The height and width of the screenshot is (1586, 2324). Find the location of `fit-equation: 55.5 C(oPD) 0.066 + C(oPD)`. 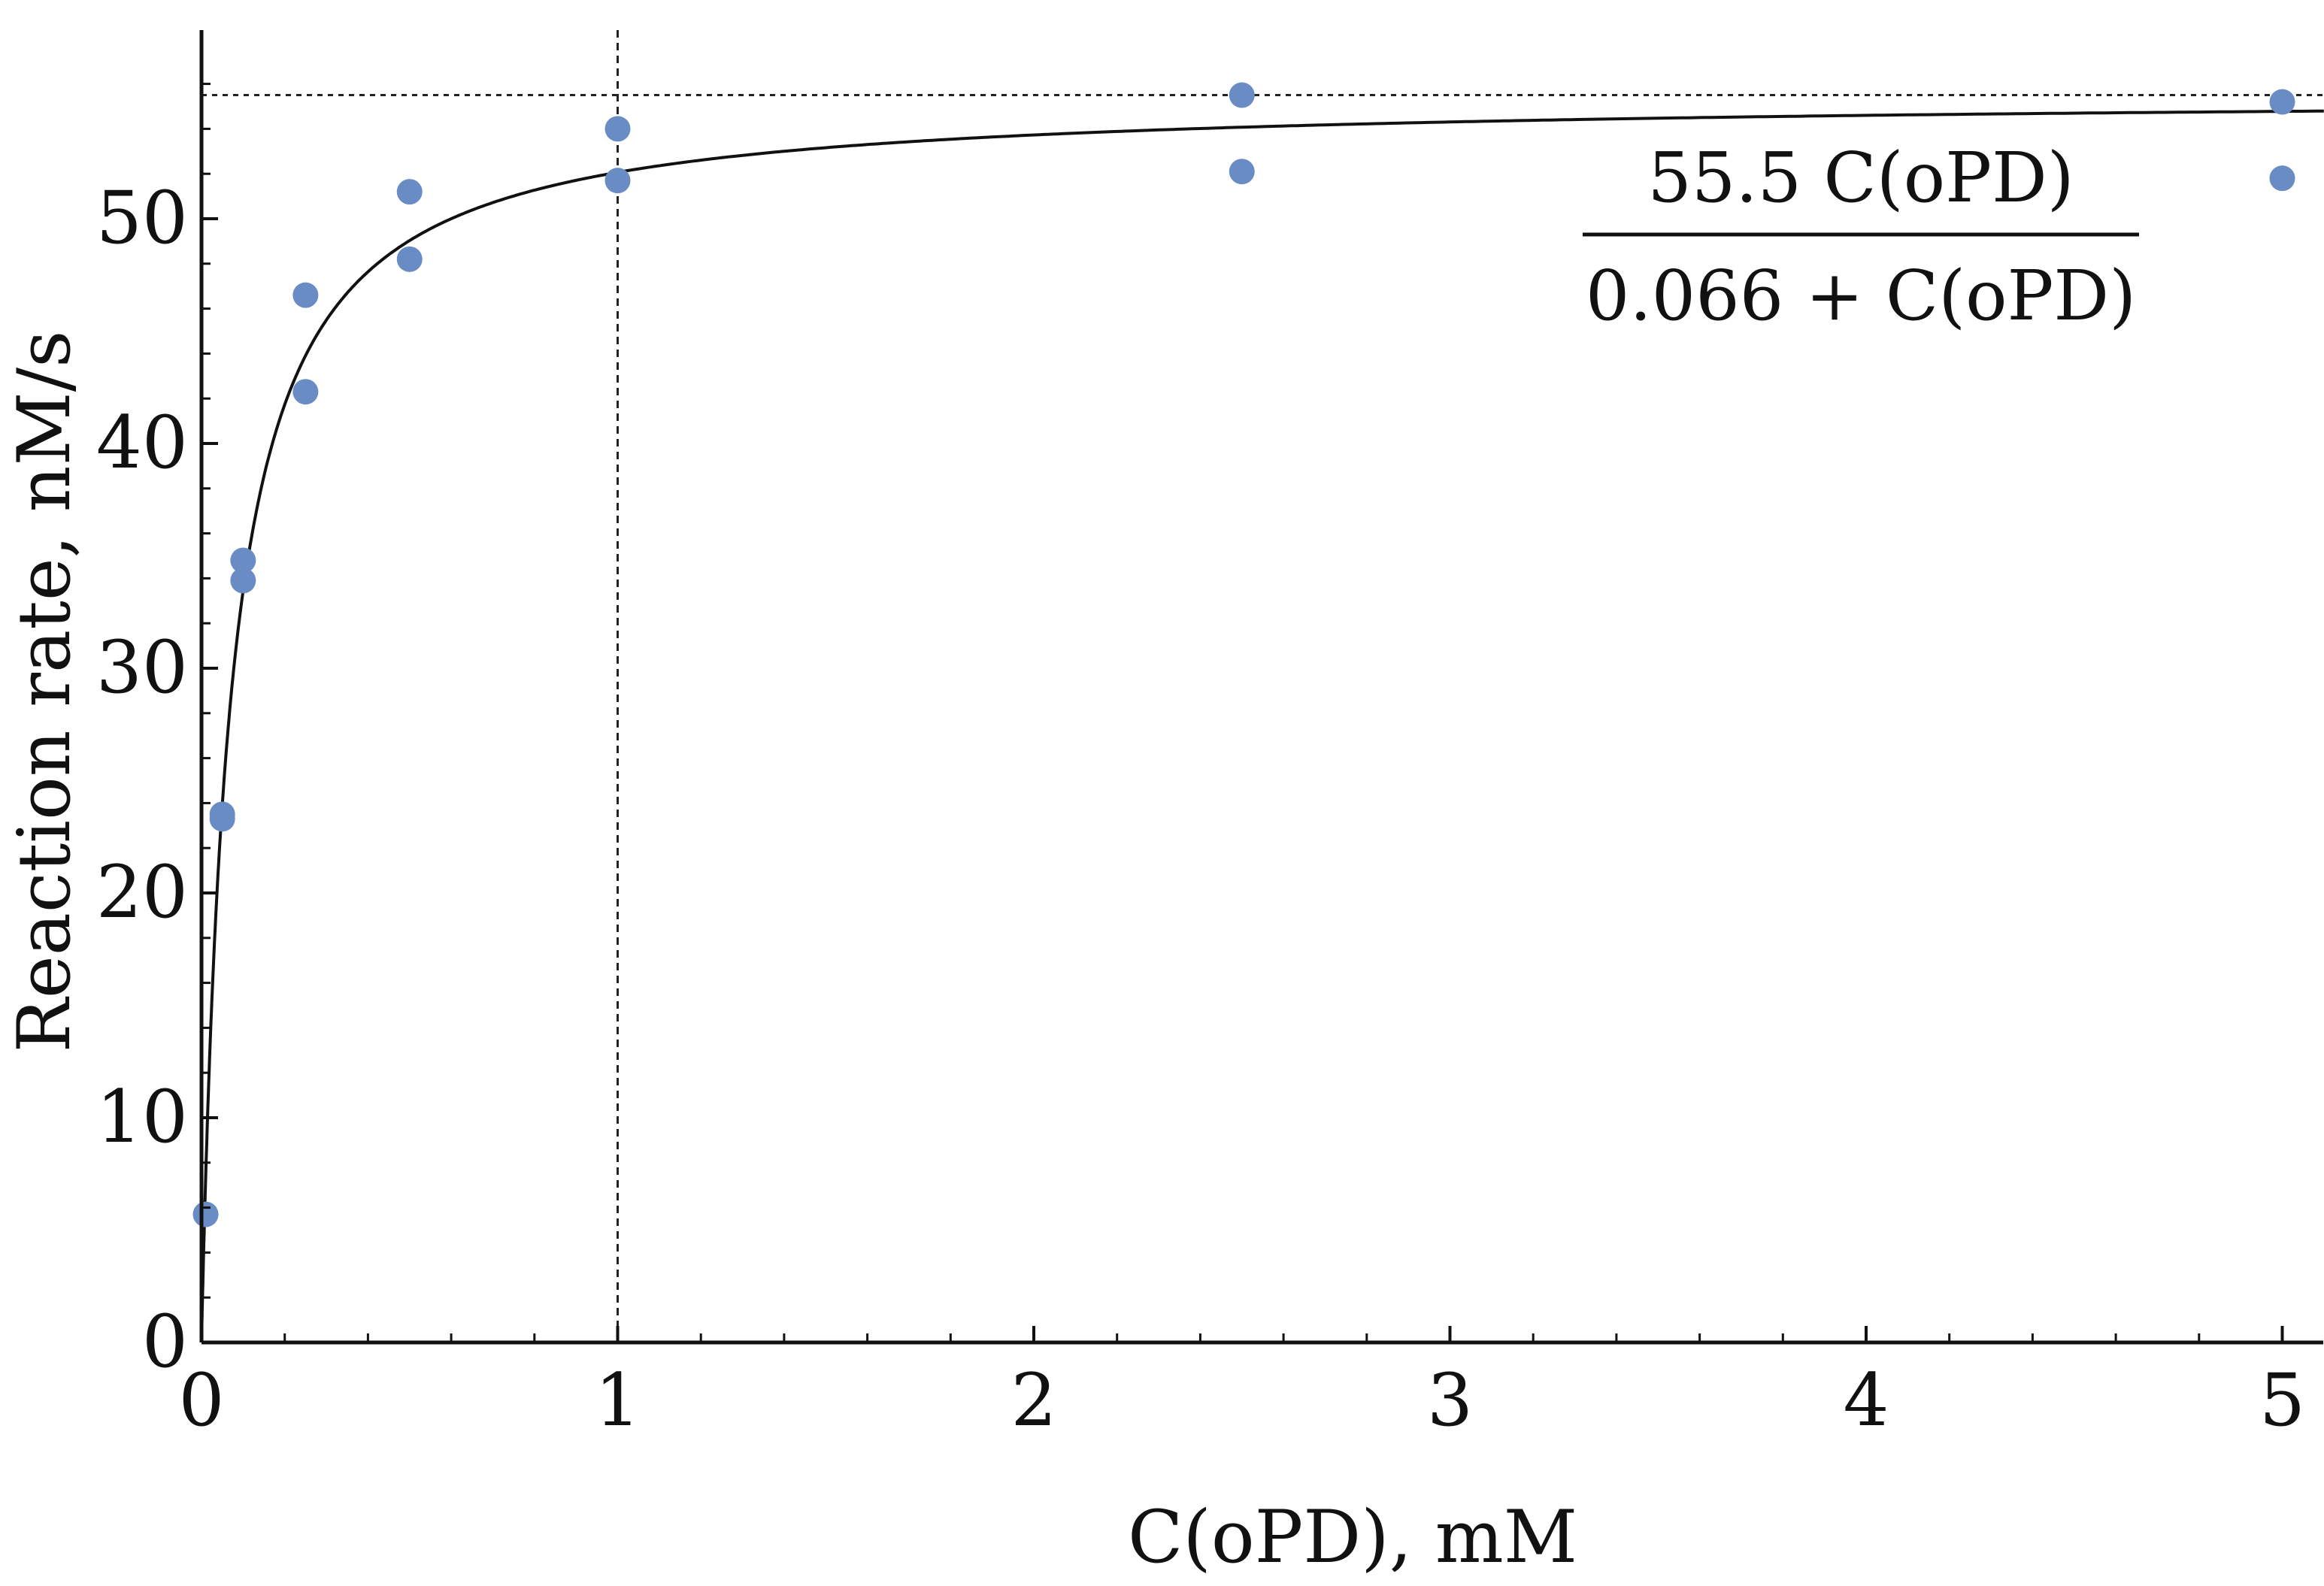

fit-equation: 55.5 C(oPD) 0.066 + C(oPD) is located at coordinates (1861, 237).